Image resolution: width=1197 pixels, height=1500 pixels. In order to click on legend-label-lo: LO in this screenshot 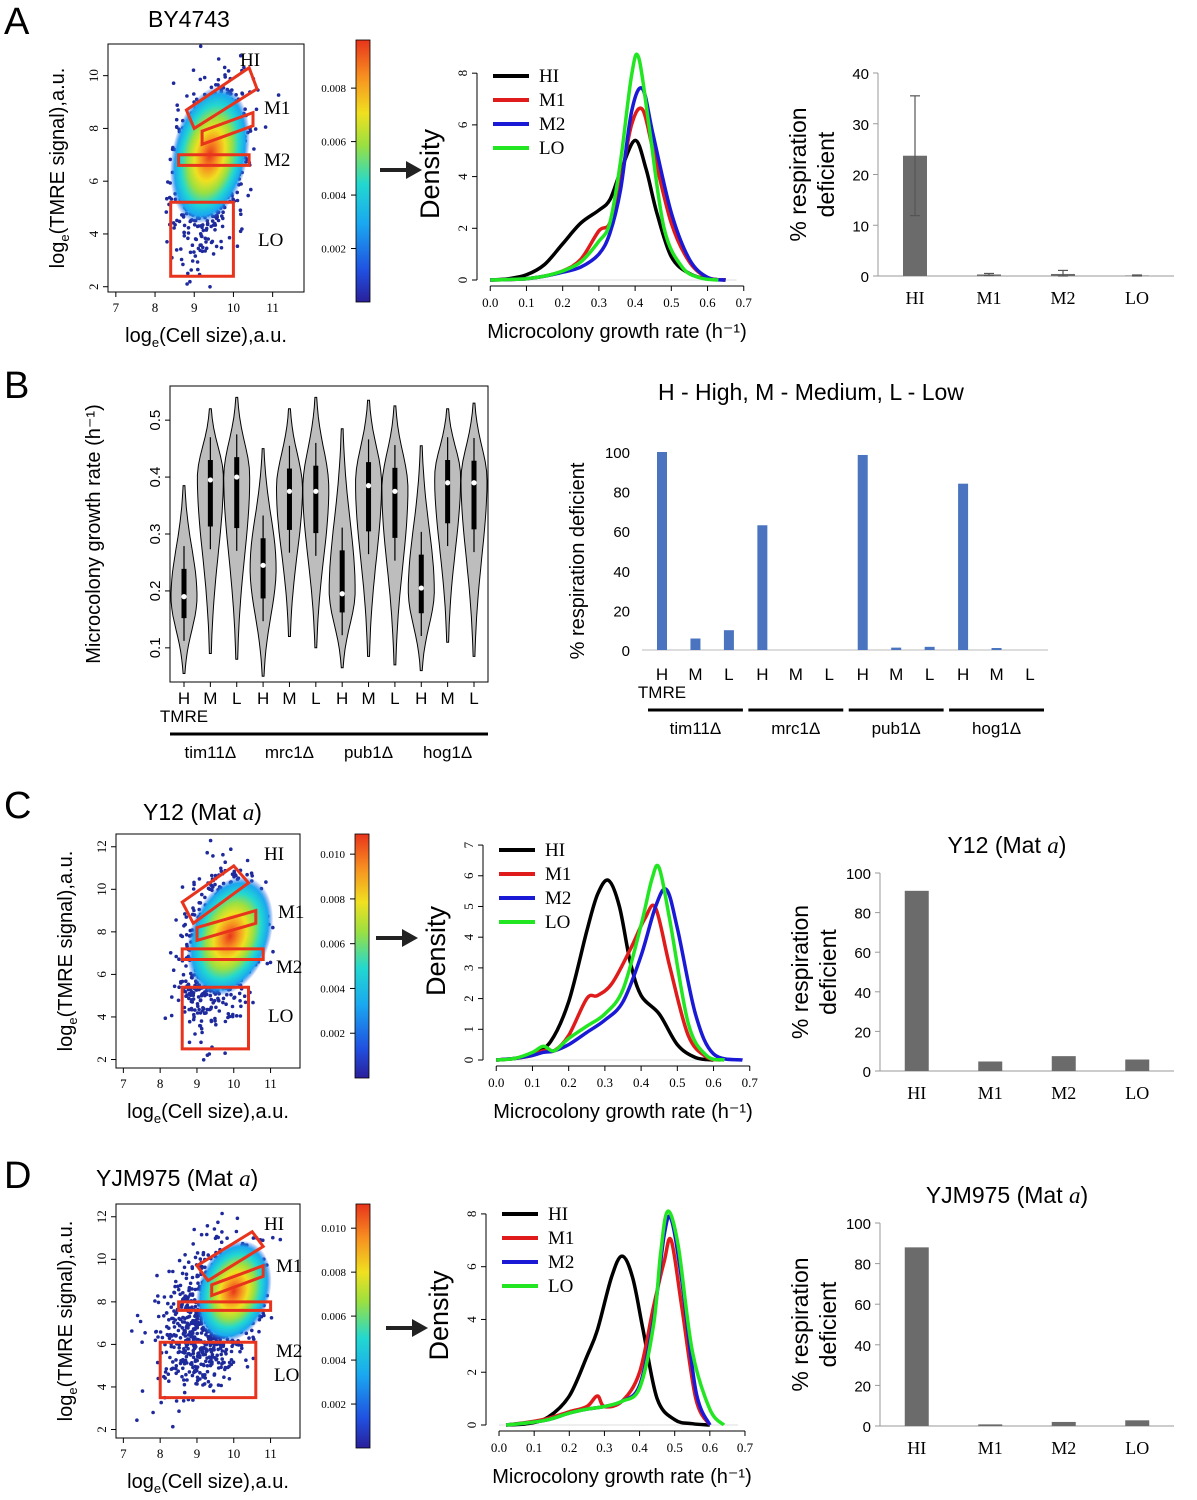, I will do `click(560, 1286)`.